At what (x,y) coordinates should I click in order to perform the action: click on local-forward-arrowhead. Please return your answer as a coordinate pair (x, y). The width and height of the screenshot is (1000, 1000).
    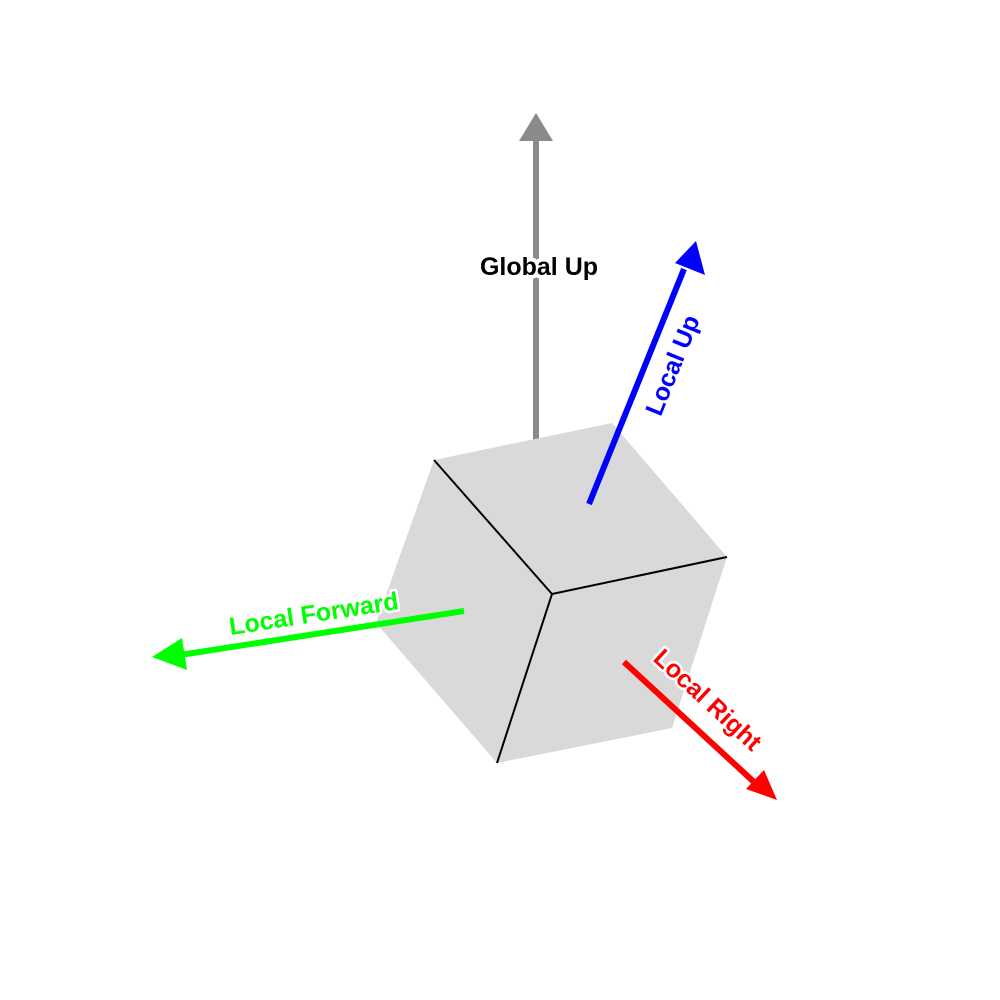
    Looking at the image, I should click on (169, 654).